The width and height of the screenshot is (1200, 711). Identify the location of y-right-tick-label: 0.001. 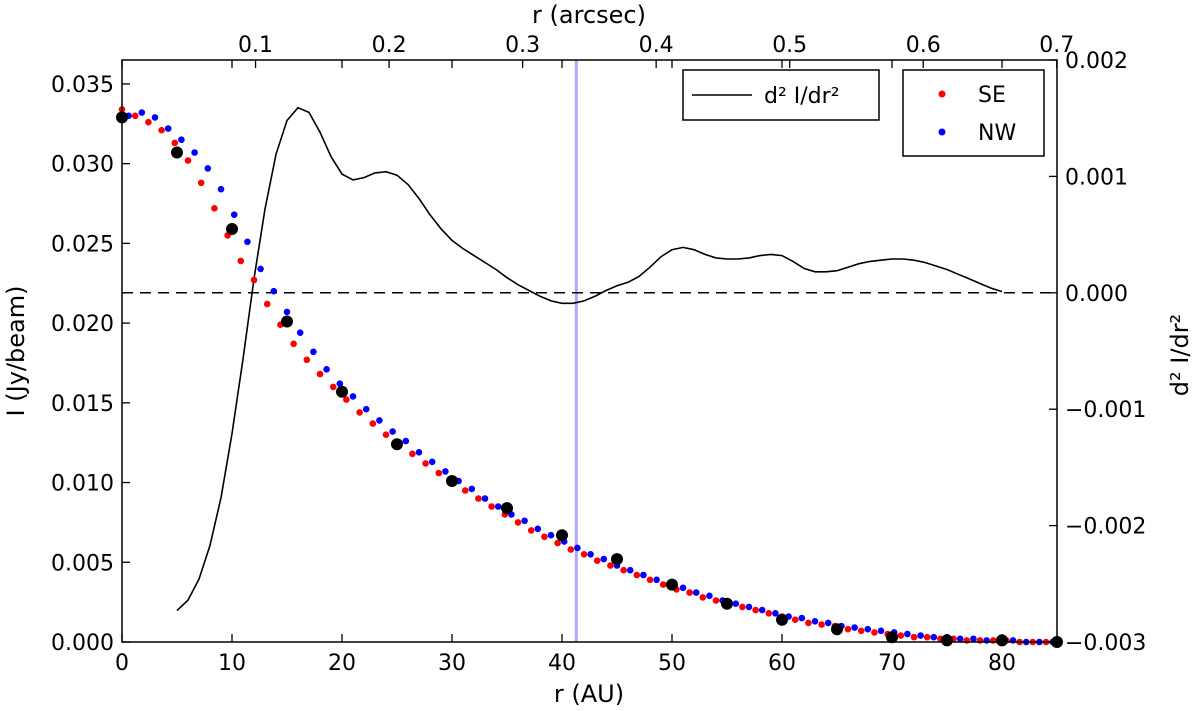
(1096, 177).